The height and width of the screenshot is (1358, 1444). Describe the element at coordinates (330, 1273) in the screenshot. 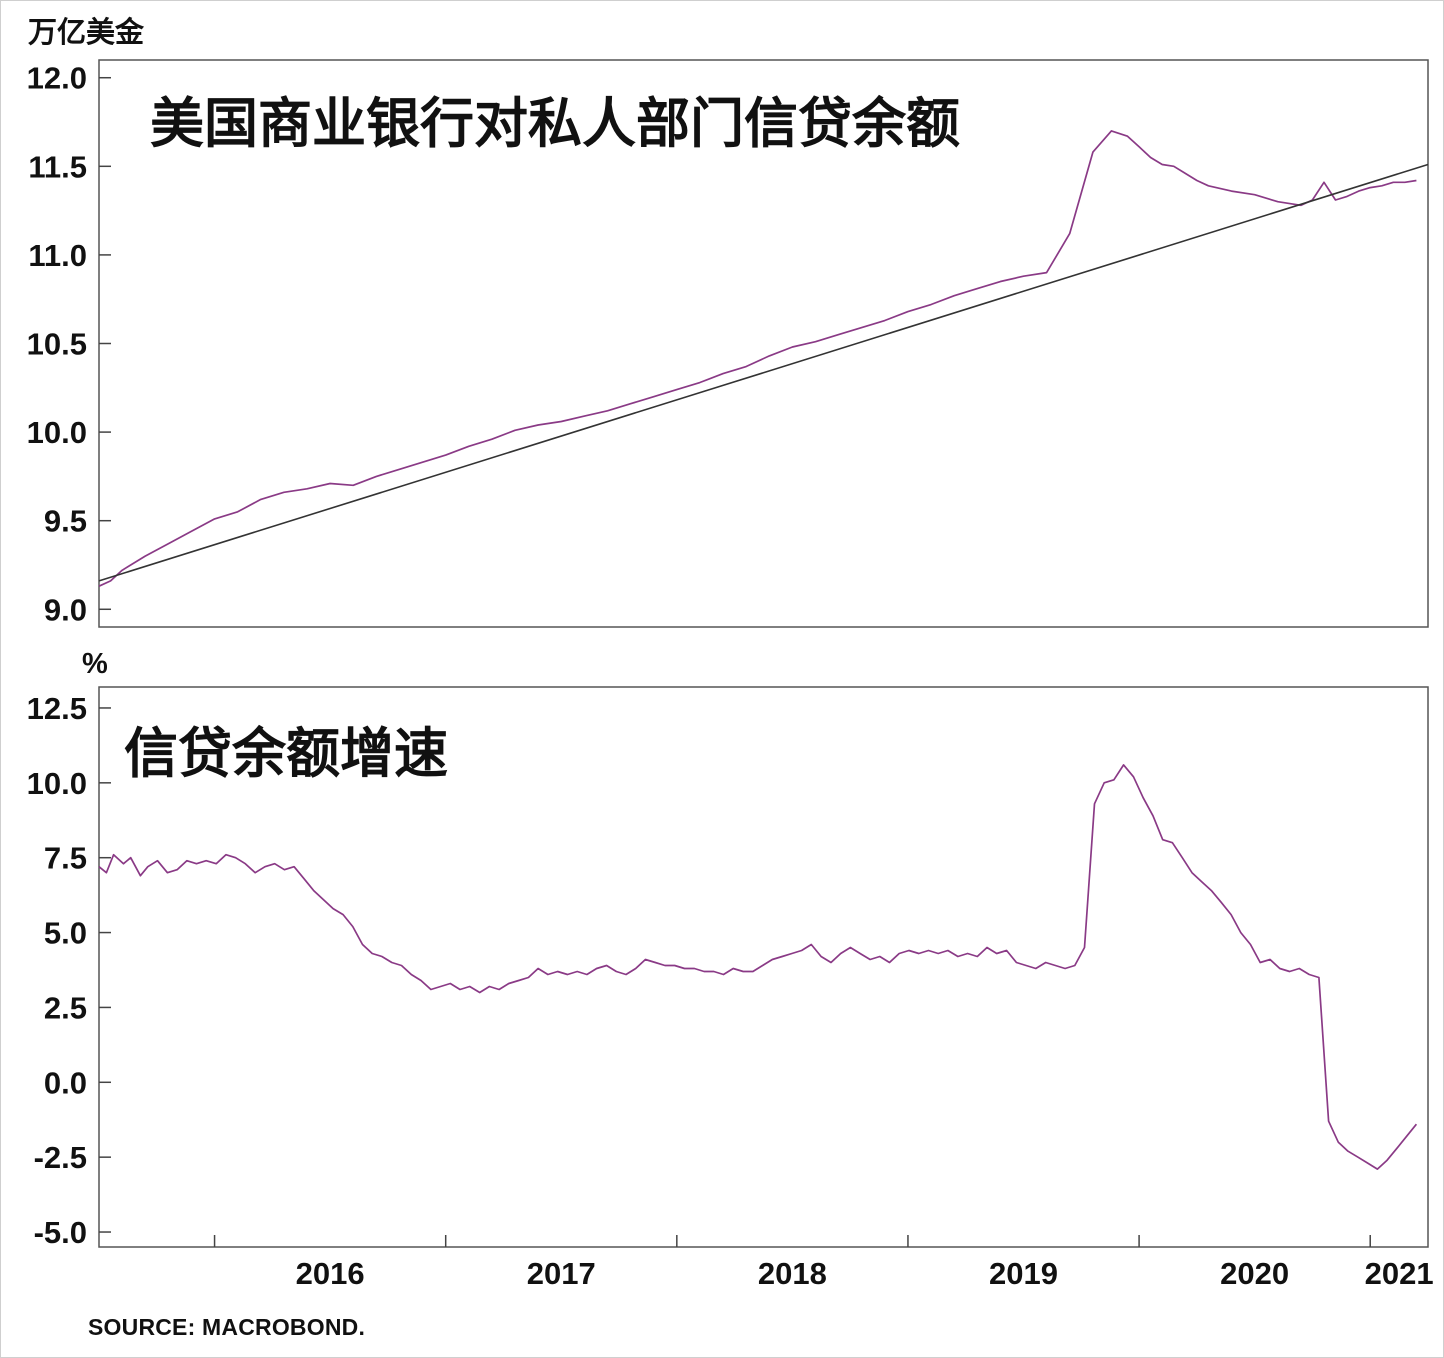

I see `x-tick-label: 2016` at that location.